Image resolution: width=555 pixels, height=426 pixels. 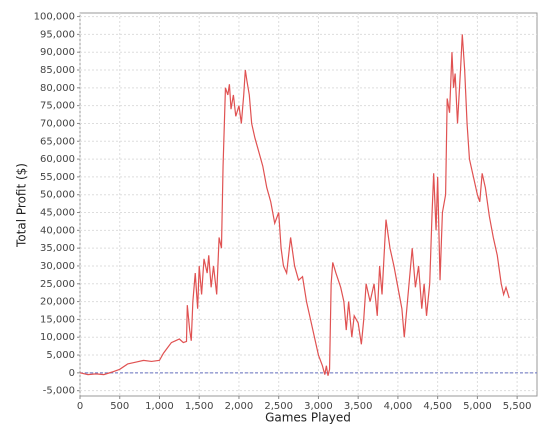 I want to click on y-tick-label: 85,000, so click(x=57, y=70).